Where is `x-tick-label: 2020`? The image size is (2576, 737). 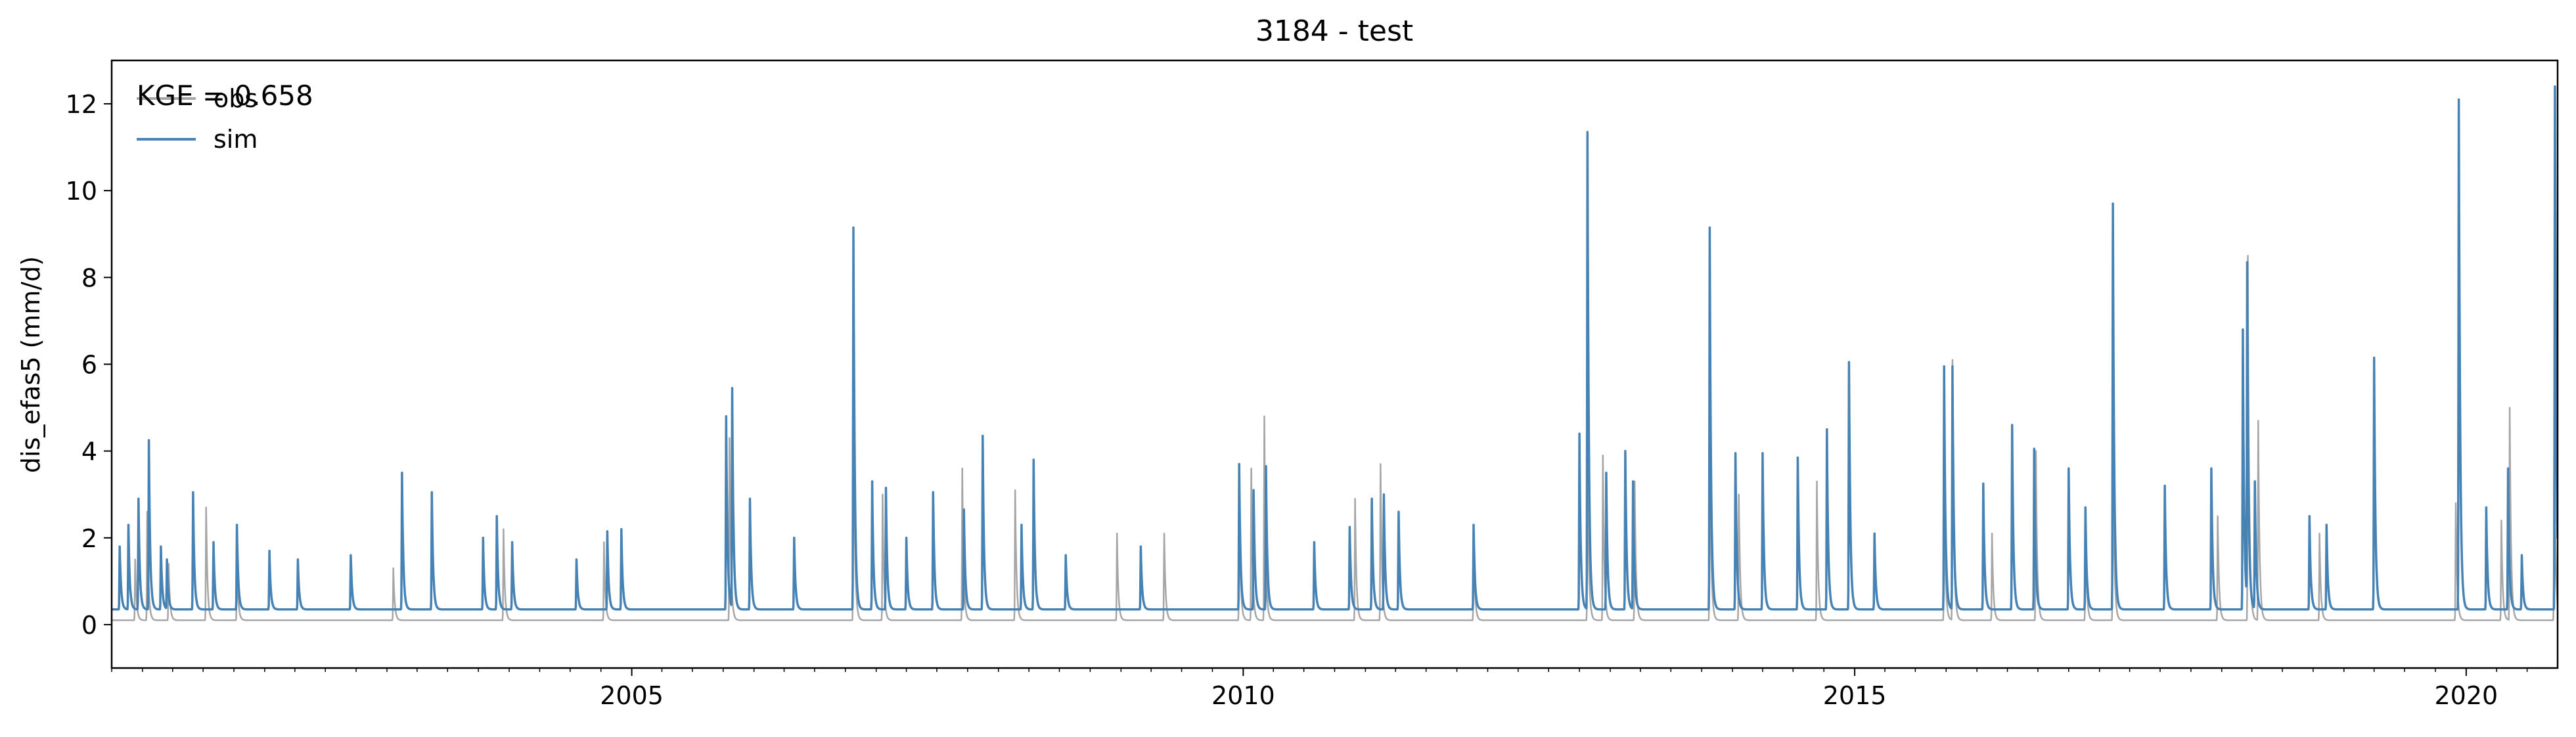 x-tick-label: 2020 is located at coordinates (2466, 695).